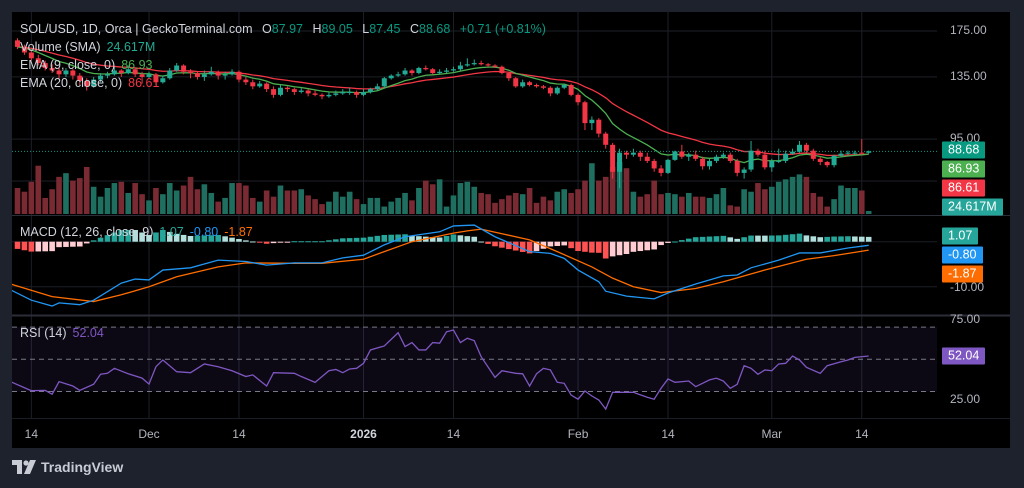  What do you see at coordinates (282, 29) in the screenshot?
I see `ohlc-open: O87.97` at bounding box center [282, 29].